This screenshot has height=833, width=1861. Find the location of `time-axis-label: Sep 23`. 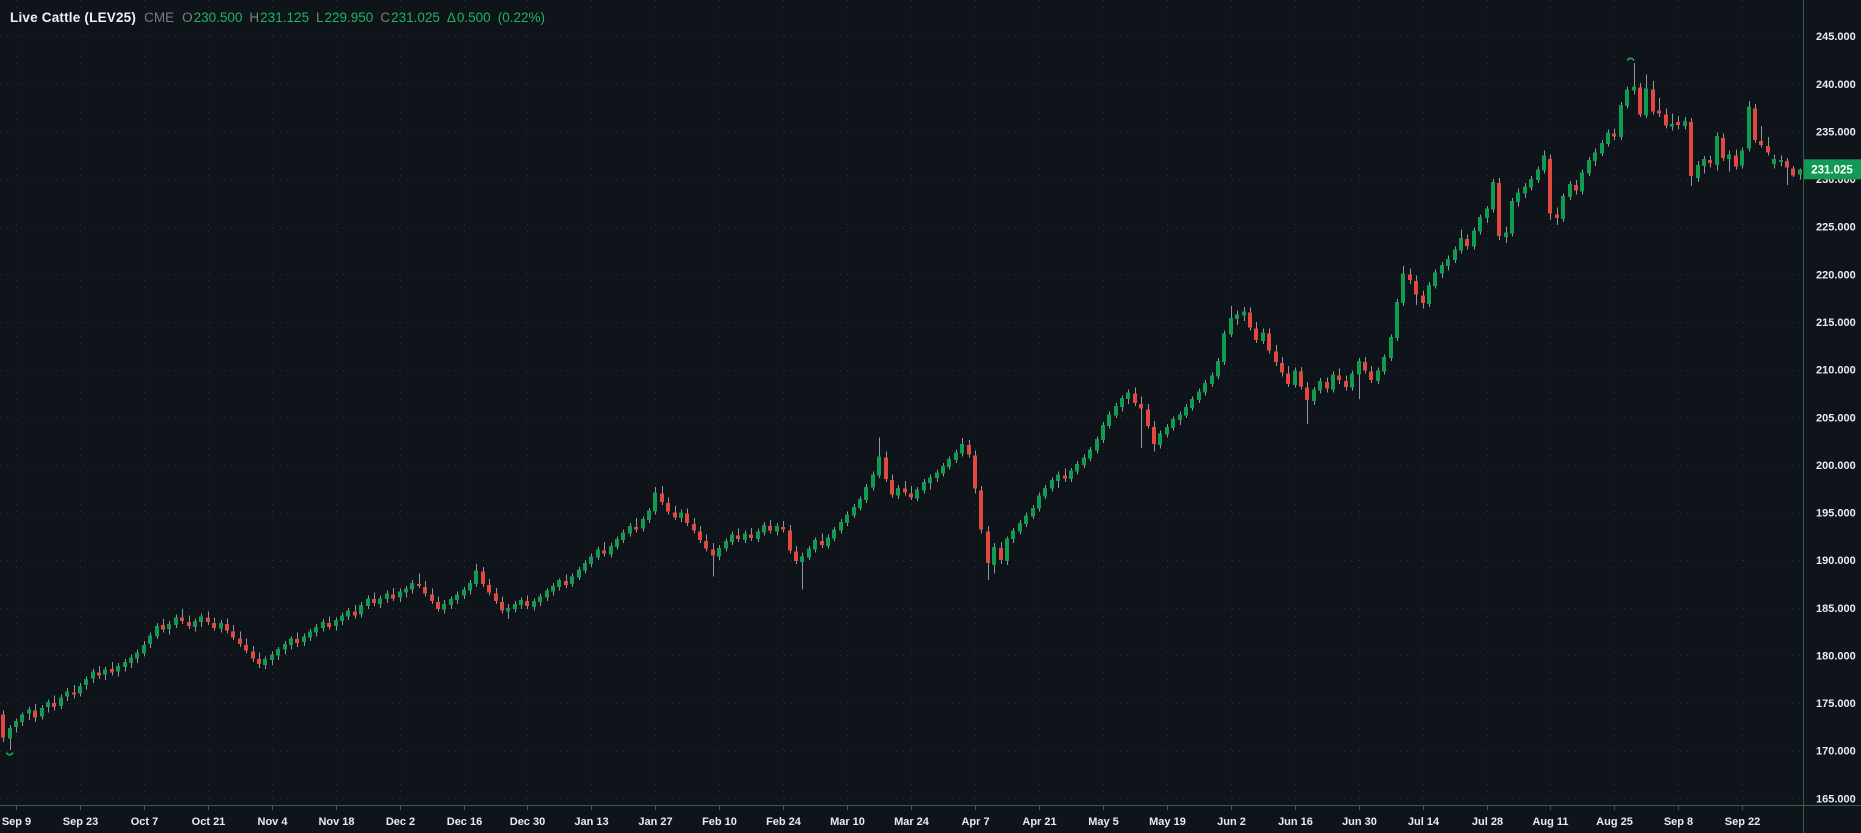

time-axis-label: Sep 23 is located at coordinates (80, 822).